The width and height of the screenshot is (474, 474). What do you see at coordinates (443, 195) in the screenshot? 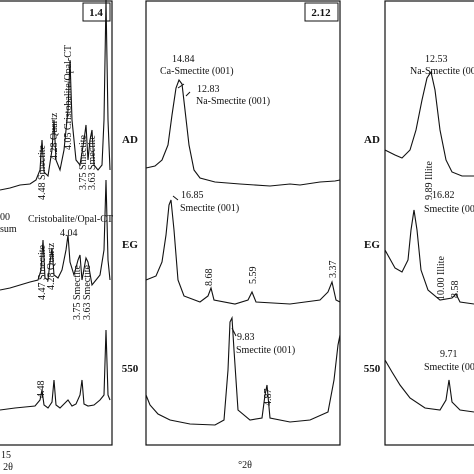
I see `annotation: 16.82` at bounding box center [443, 195].